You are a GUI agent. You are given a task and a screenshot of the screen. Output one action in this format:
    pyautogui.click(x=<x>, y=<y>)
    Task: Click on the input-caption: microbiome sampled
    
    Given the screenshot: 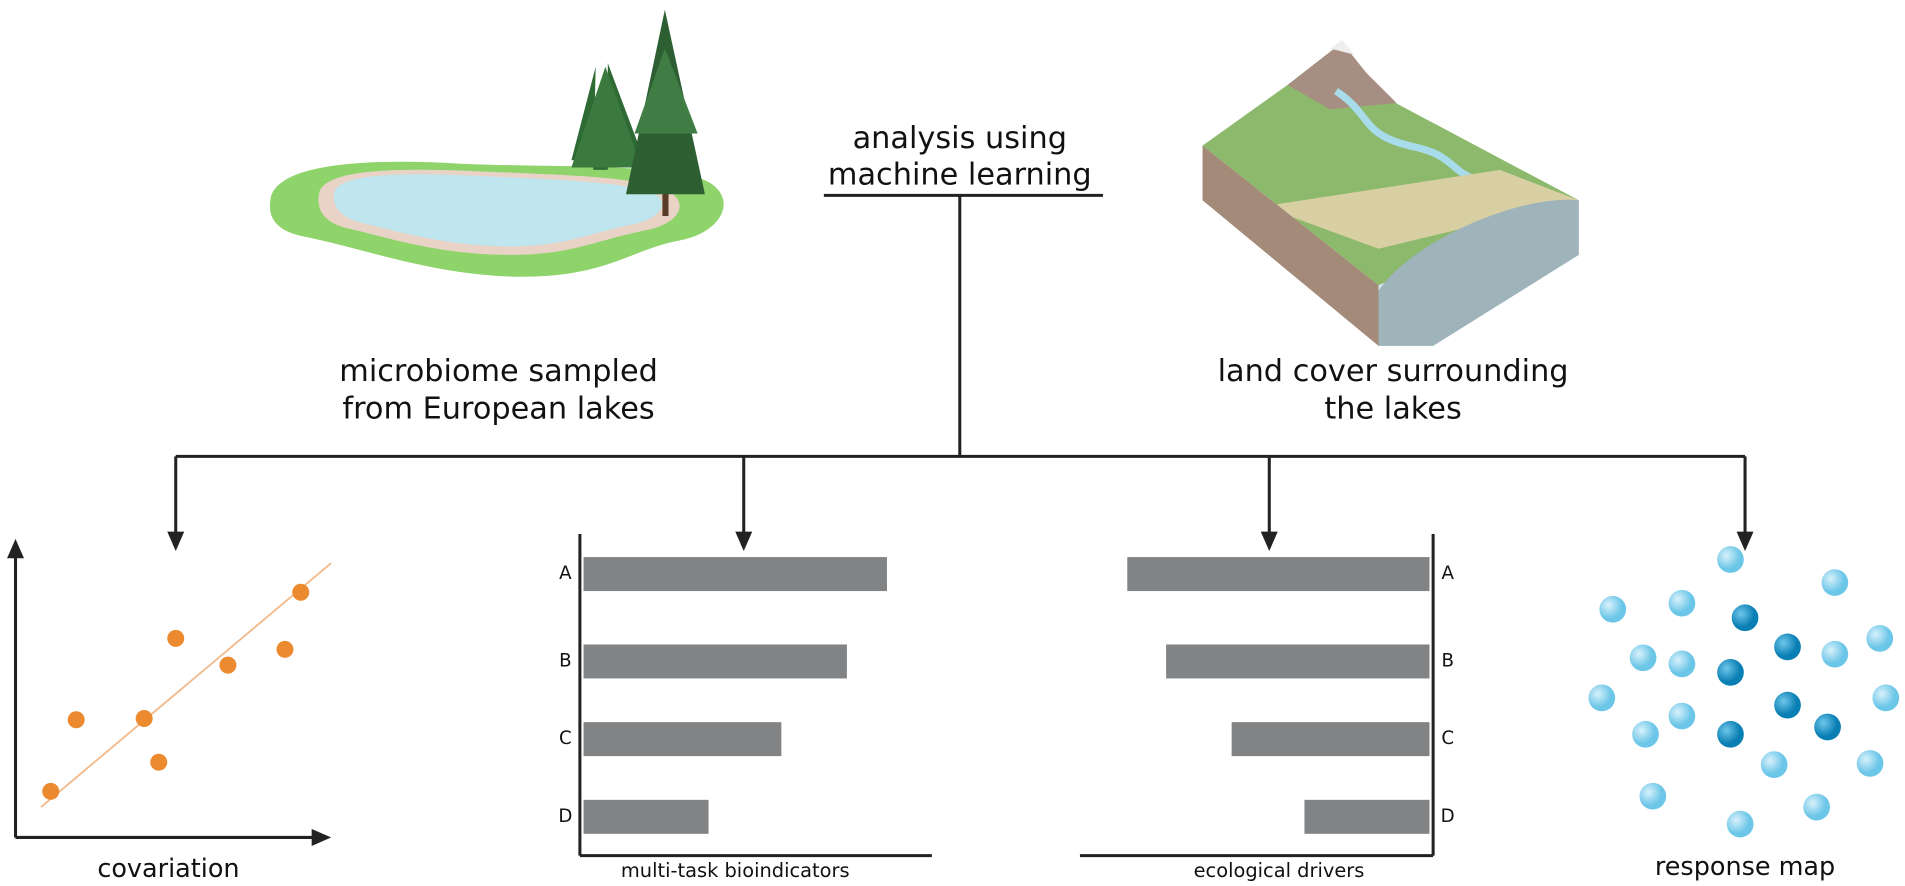 What is the action you would take?
    pyautogui.click(x=498, y=371)
    